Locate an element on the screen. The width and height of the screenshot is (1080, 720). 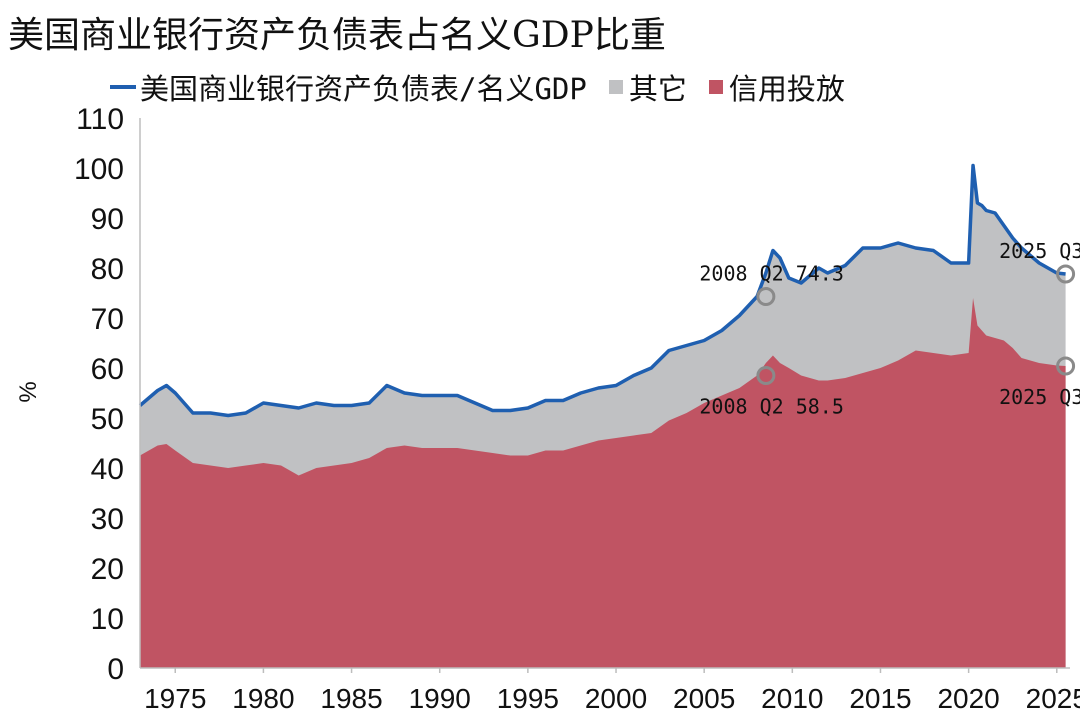
x-tick-label: 1985 is located at coordinates (351, 698).